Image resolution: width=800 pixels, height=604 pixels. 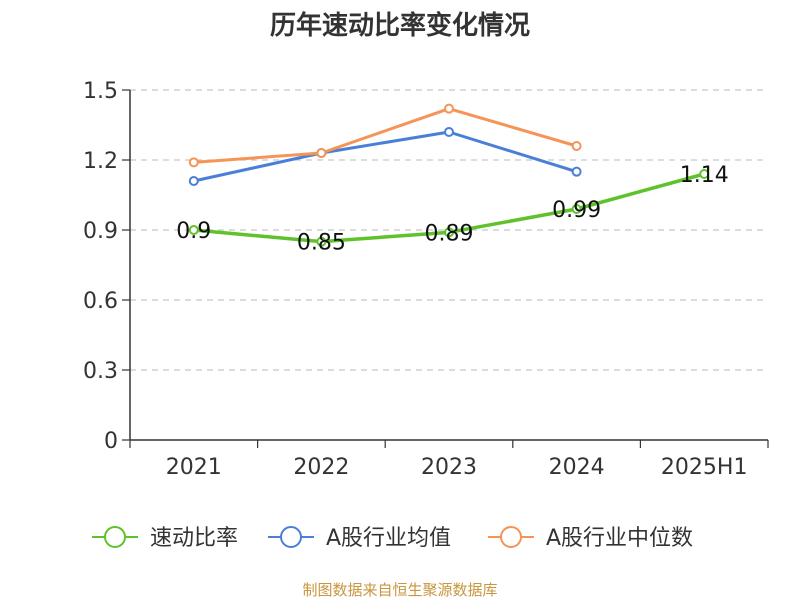 I want to click on data-label: 0.99, so click(x=576, y=210).